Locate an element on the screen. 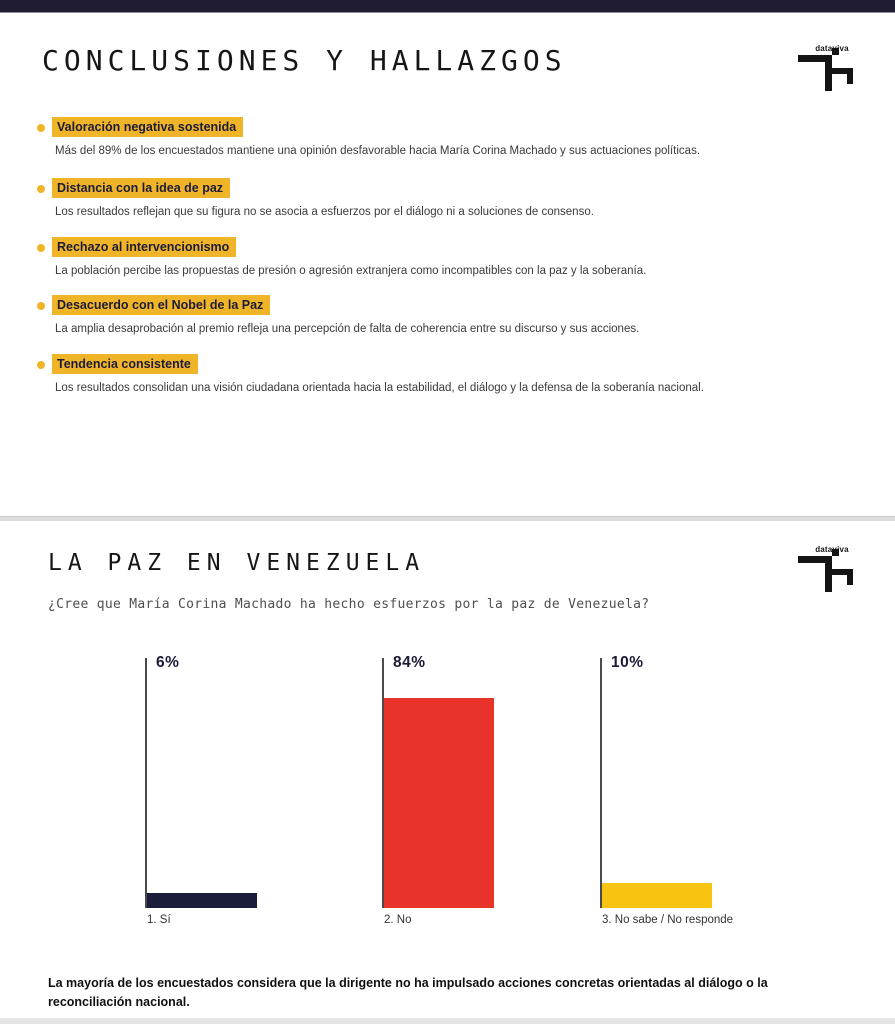 Image resolution: width=895 pixels, height=1024 pixels. finding-heading: Tendencia consistente is located at coordinates (125, 364).